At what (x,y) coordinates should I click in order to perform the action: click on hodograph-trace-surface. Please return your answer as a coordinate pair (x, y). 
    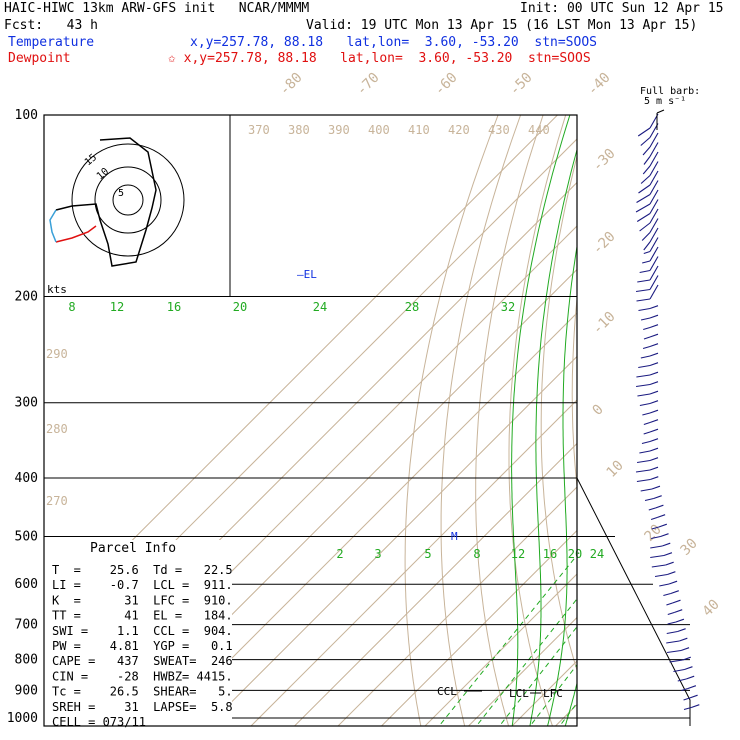
    Looking at the image, I should click on (53, 226).